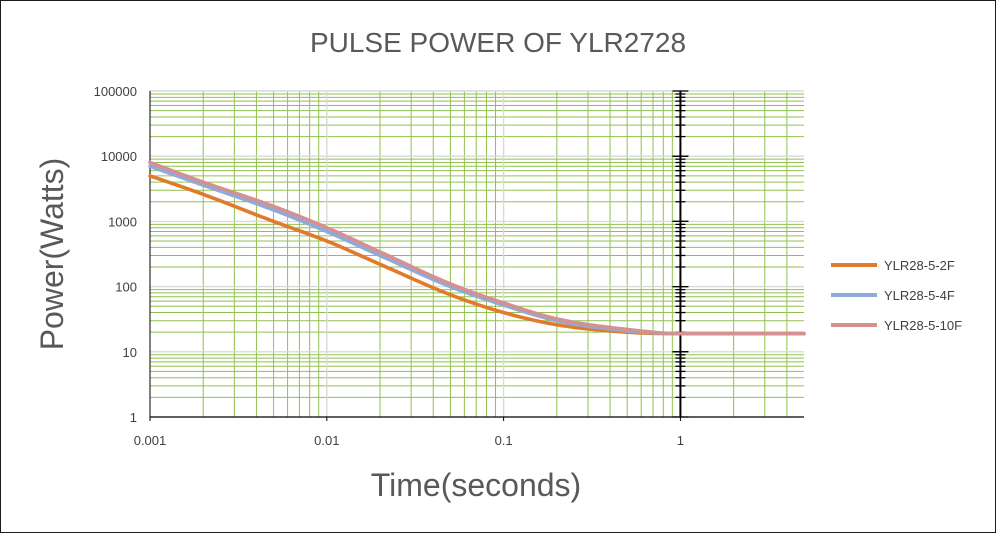 Image resolution: width=996 pixels, height=533 pixels. I want to click on legend-label: YLR28-5-10F, so click(923, 325).